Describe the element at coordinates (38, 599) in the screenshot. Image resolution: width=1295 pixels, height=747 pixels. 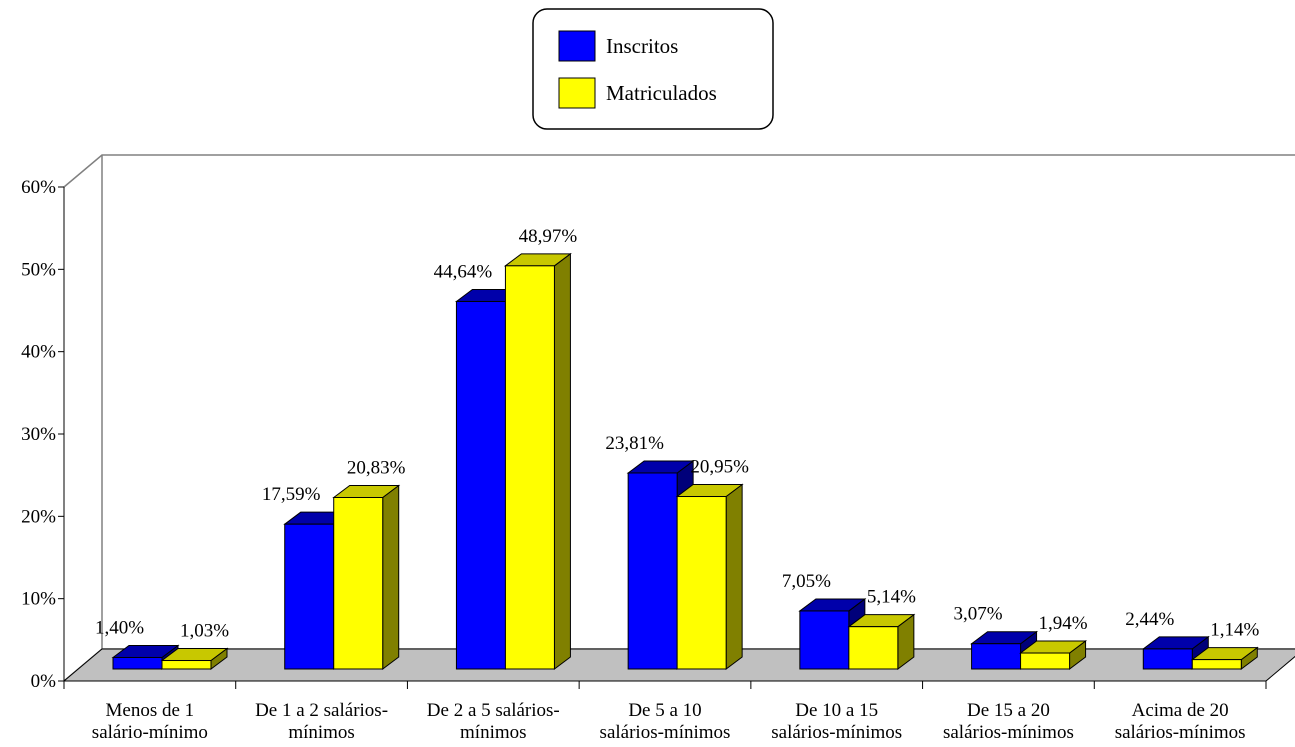
I see `y-tick-label: 10%` at that location.